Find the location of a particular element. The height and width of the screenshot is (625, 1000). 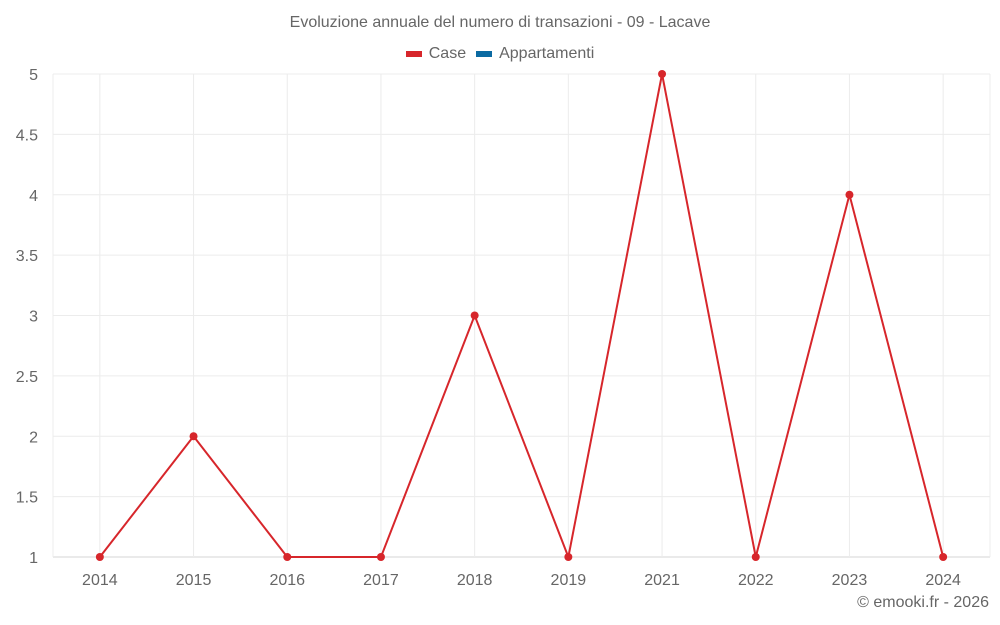

legend-swatch-case is located at coordinates (413, 54).